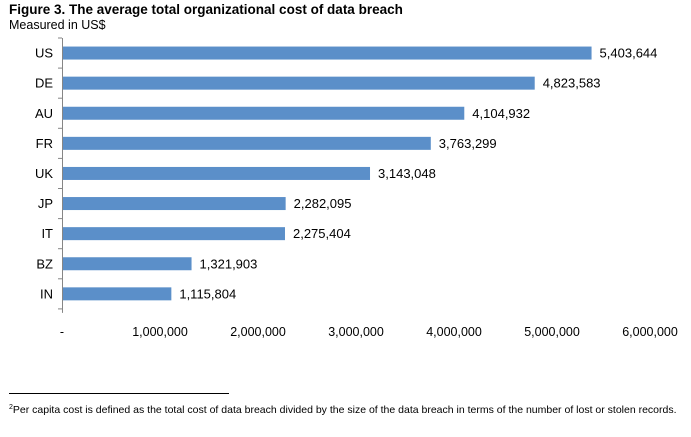 The width and height of the screenshot is (691, 437). What do you see at coordinates (501, 113) in the screenshot?
I see `value-label: 4,104,932` at bounding box center [501, 113].